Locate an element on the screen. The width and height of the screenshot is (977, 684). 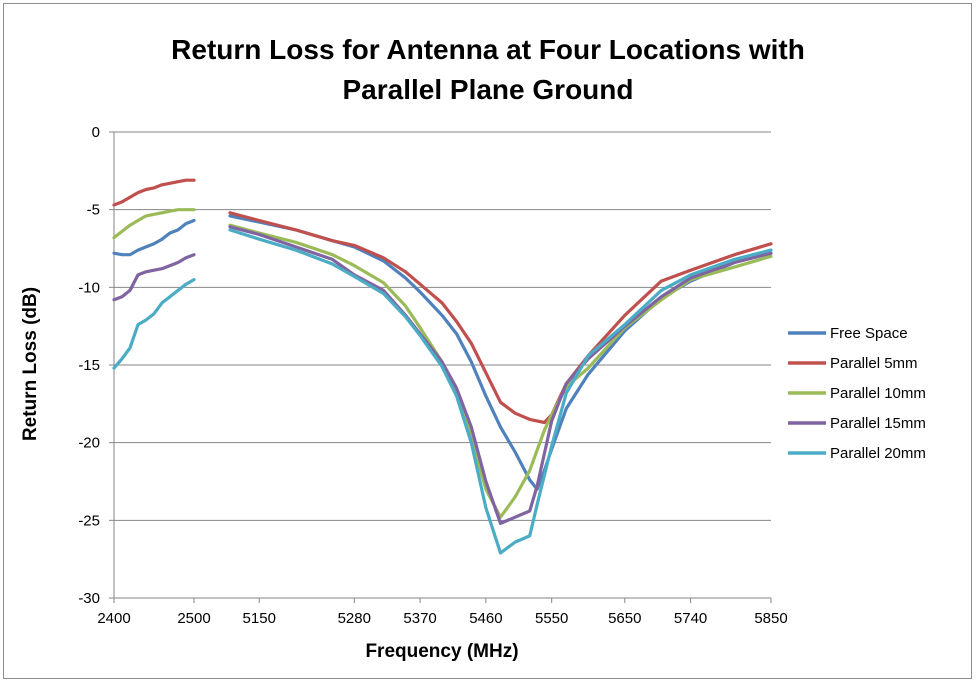
x-tick-label: 5650 is located at coordinates (624, 618).